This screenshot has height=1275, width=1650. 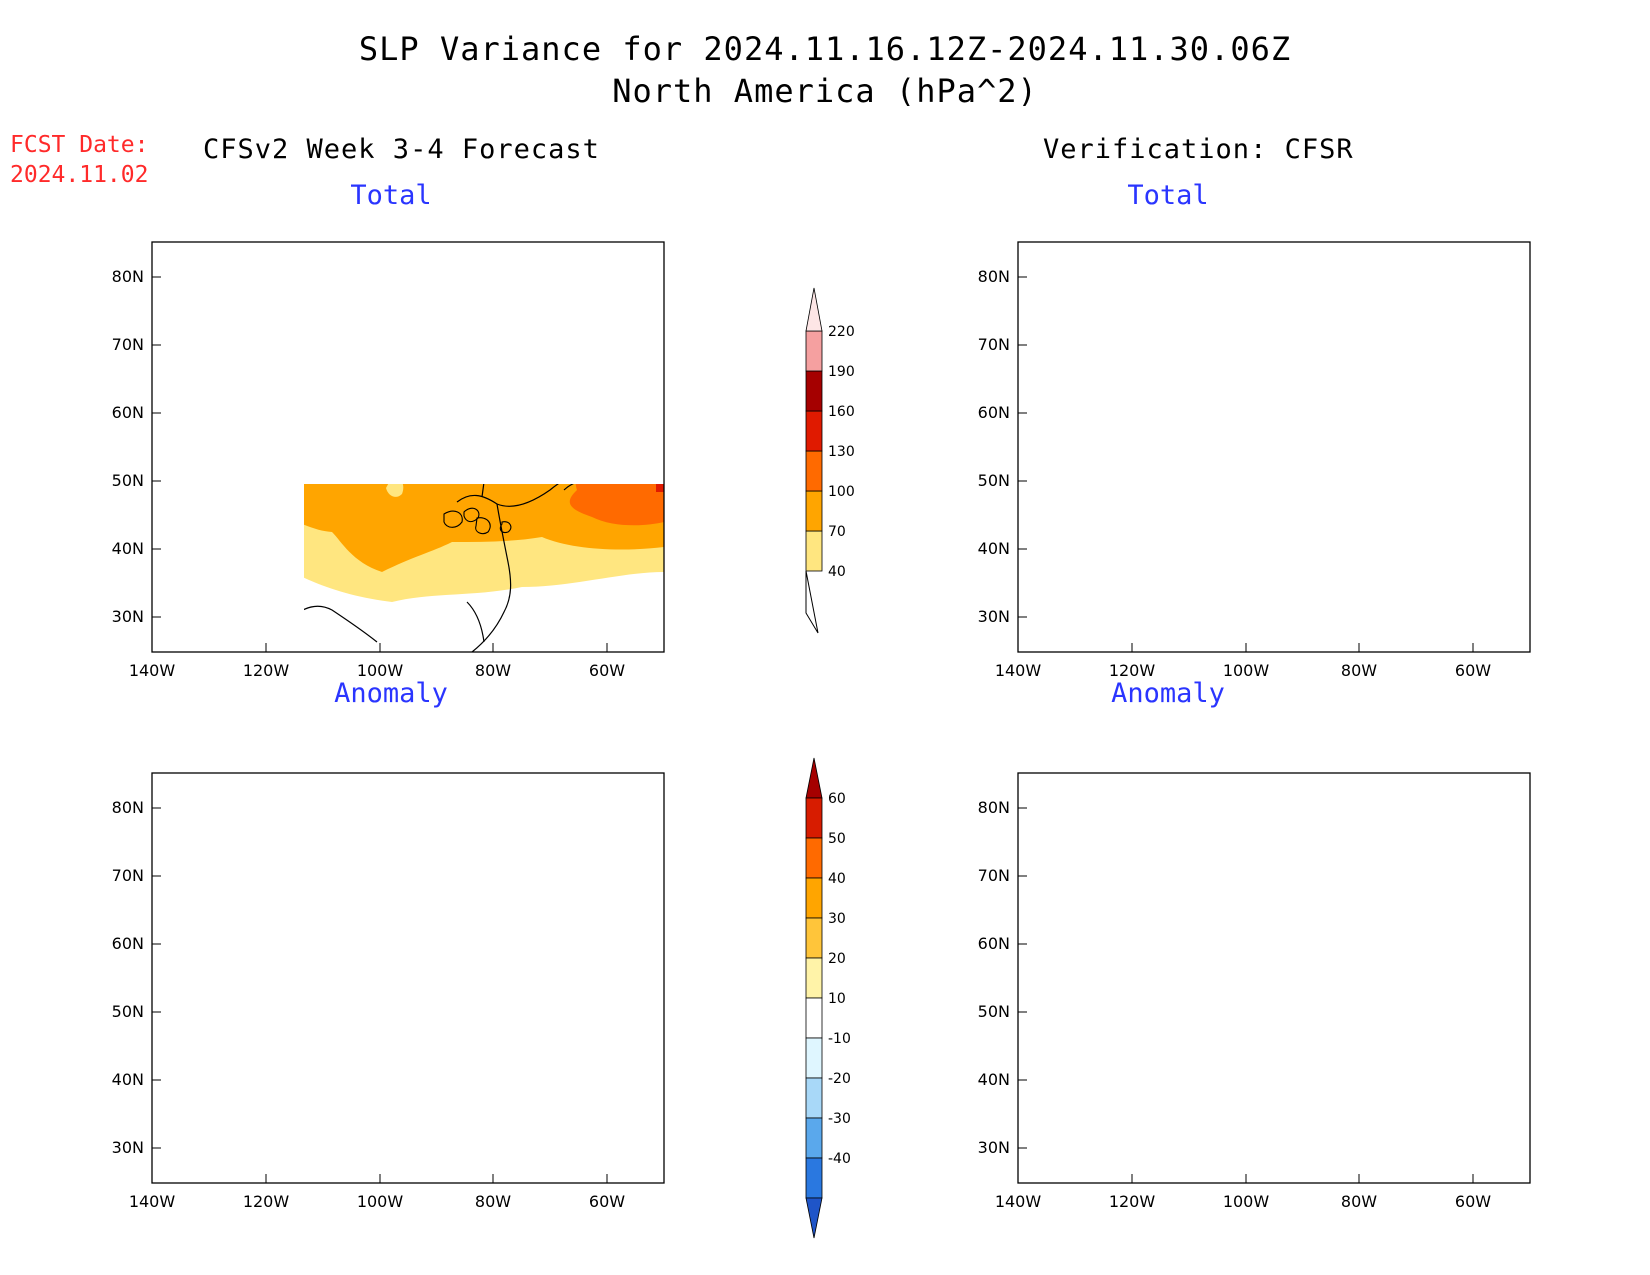 I want to click on panel-title-verification-total: Total, so click(x=1168, y=195).